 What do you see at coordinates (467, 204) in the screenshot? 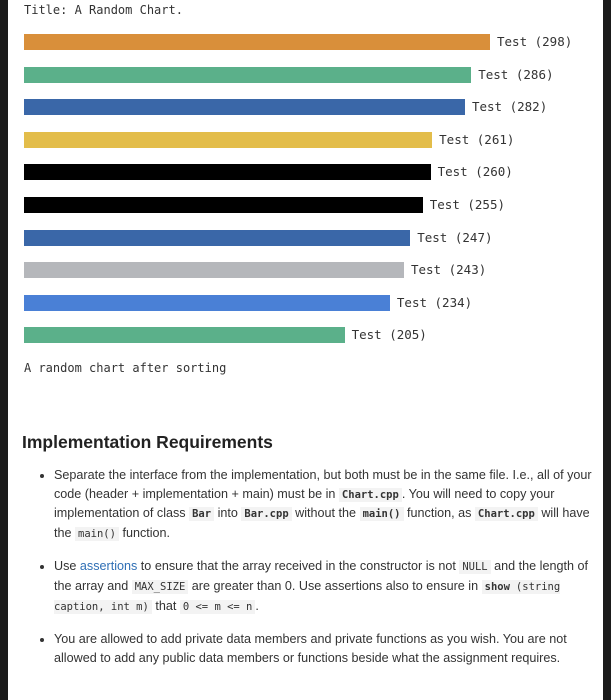
I see `bar-label: Test (255)` at bounding box center [467, 204].